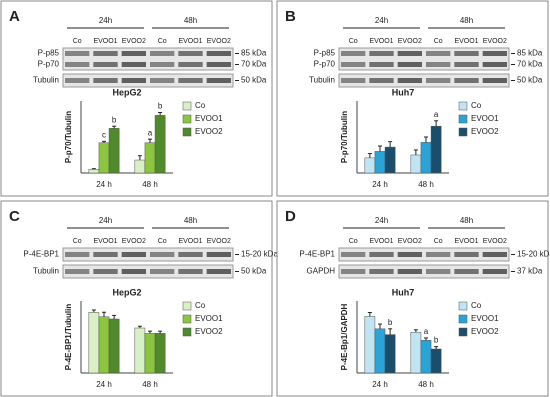  Describe the element at coordinates (68, 337) in the screenshot. I see `y-axis-label: P-4E-BP1/Tubulin` at that location.